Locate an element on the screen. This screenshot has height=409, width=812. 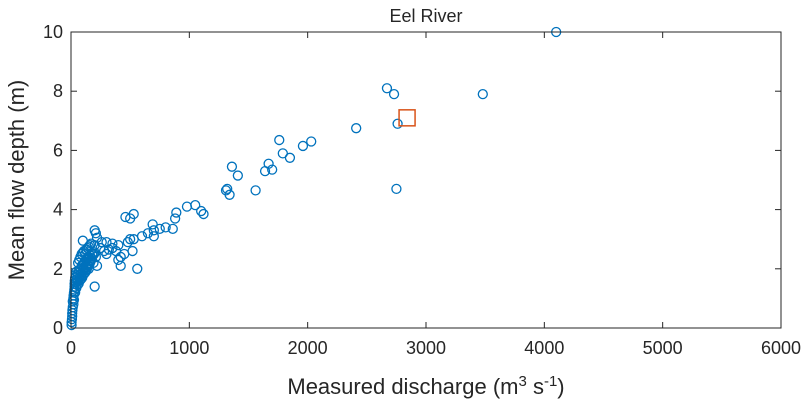
y-tick-label: 8 is located at coordinates (58, 91).